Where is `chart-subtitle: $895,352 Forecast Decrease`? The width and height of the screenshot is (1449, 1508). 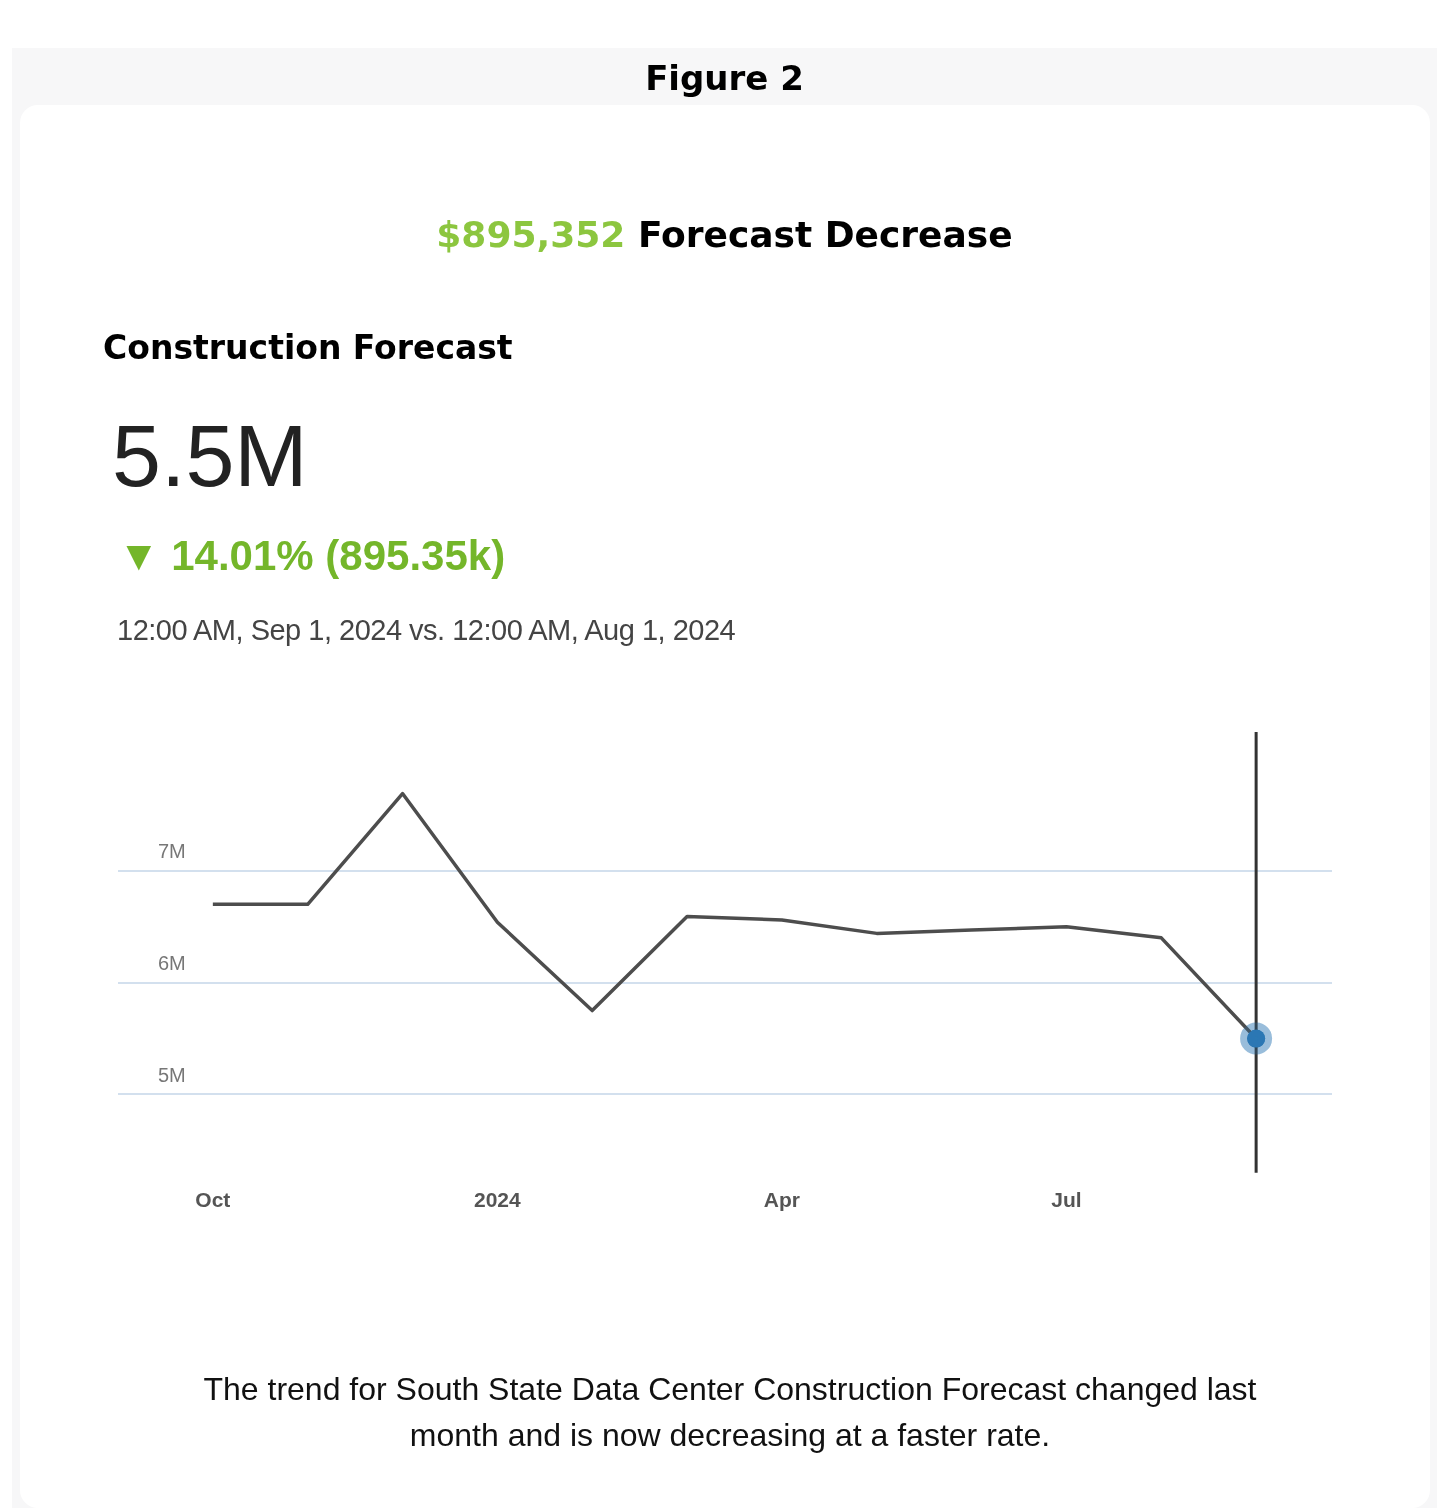 chart-subtitle: $895,352 Forecast Decrease is located at coordinates (724, 234).